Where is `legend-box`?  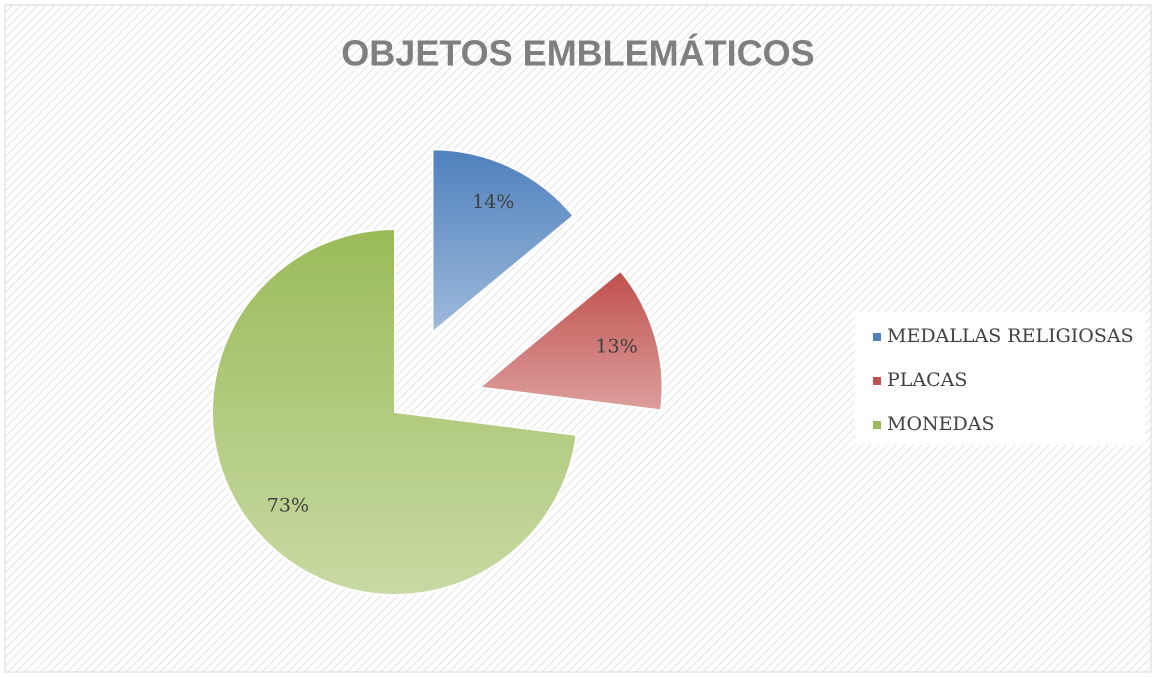
legend-box is located at coordinates (1000, 378).